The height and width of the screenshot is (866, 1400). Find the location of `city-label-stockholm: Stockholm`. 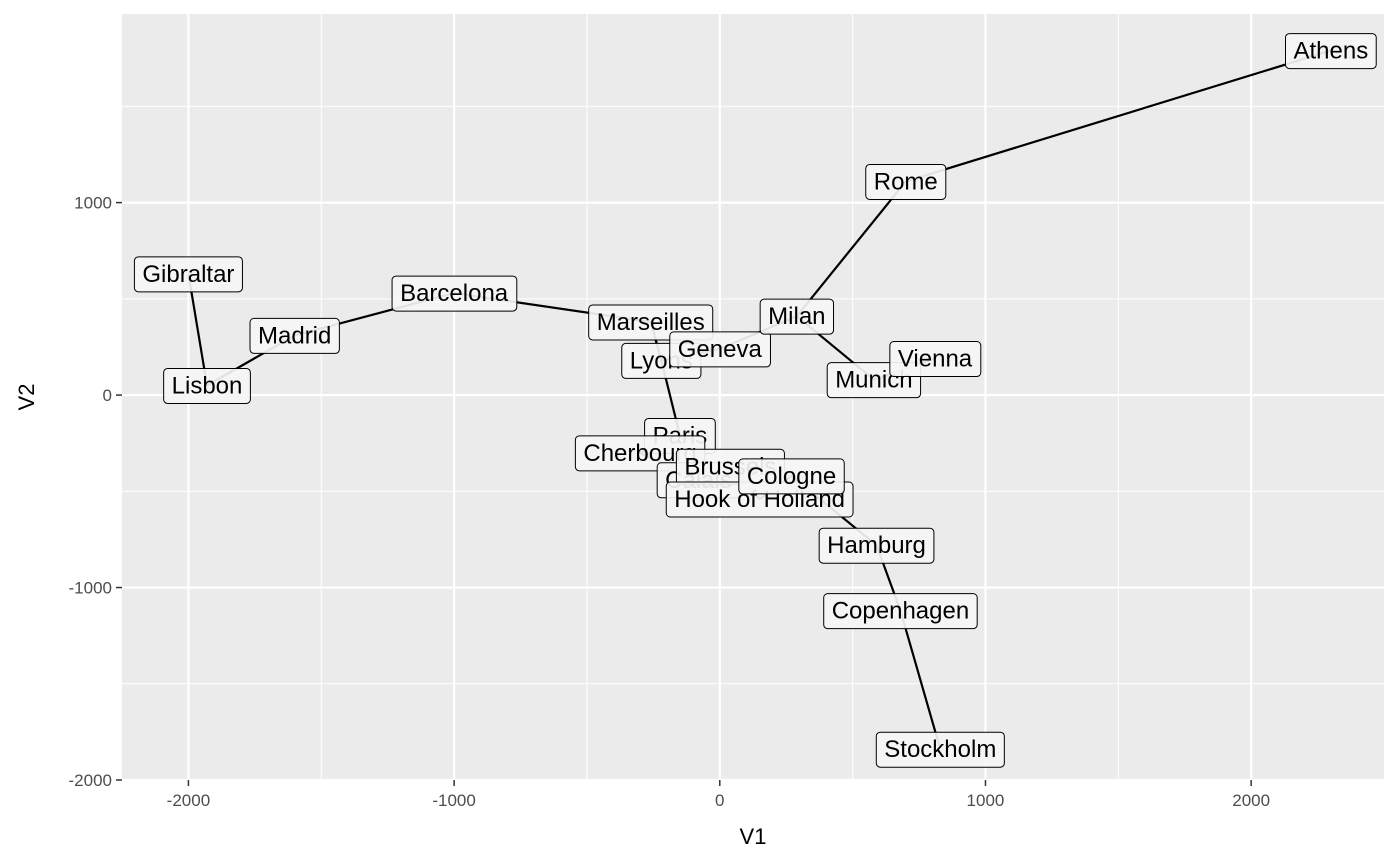

city-label-stockholm: Stockholm is located at coordinates (940, 749).